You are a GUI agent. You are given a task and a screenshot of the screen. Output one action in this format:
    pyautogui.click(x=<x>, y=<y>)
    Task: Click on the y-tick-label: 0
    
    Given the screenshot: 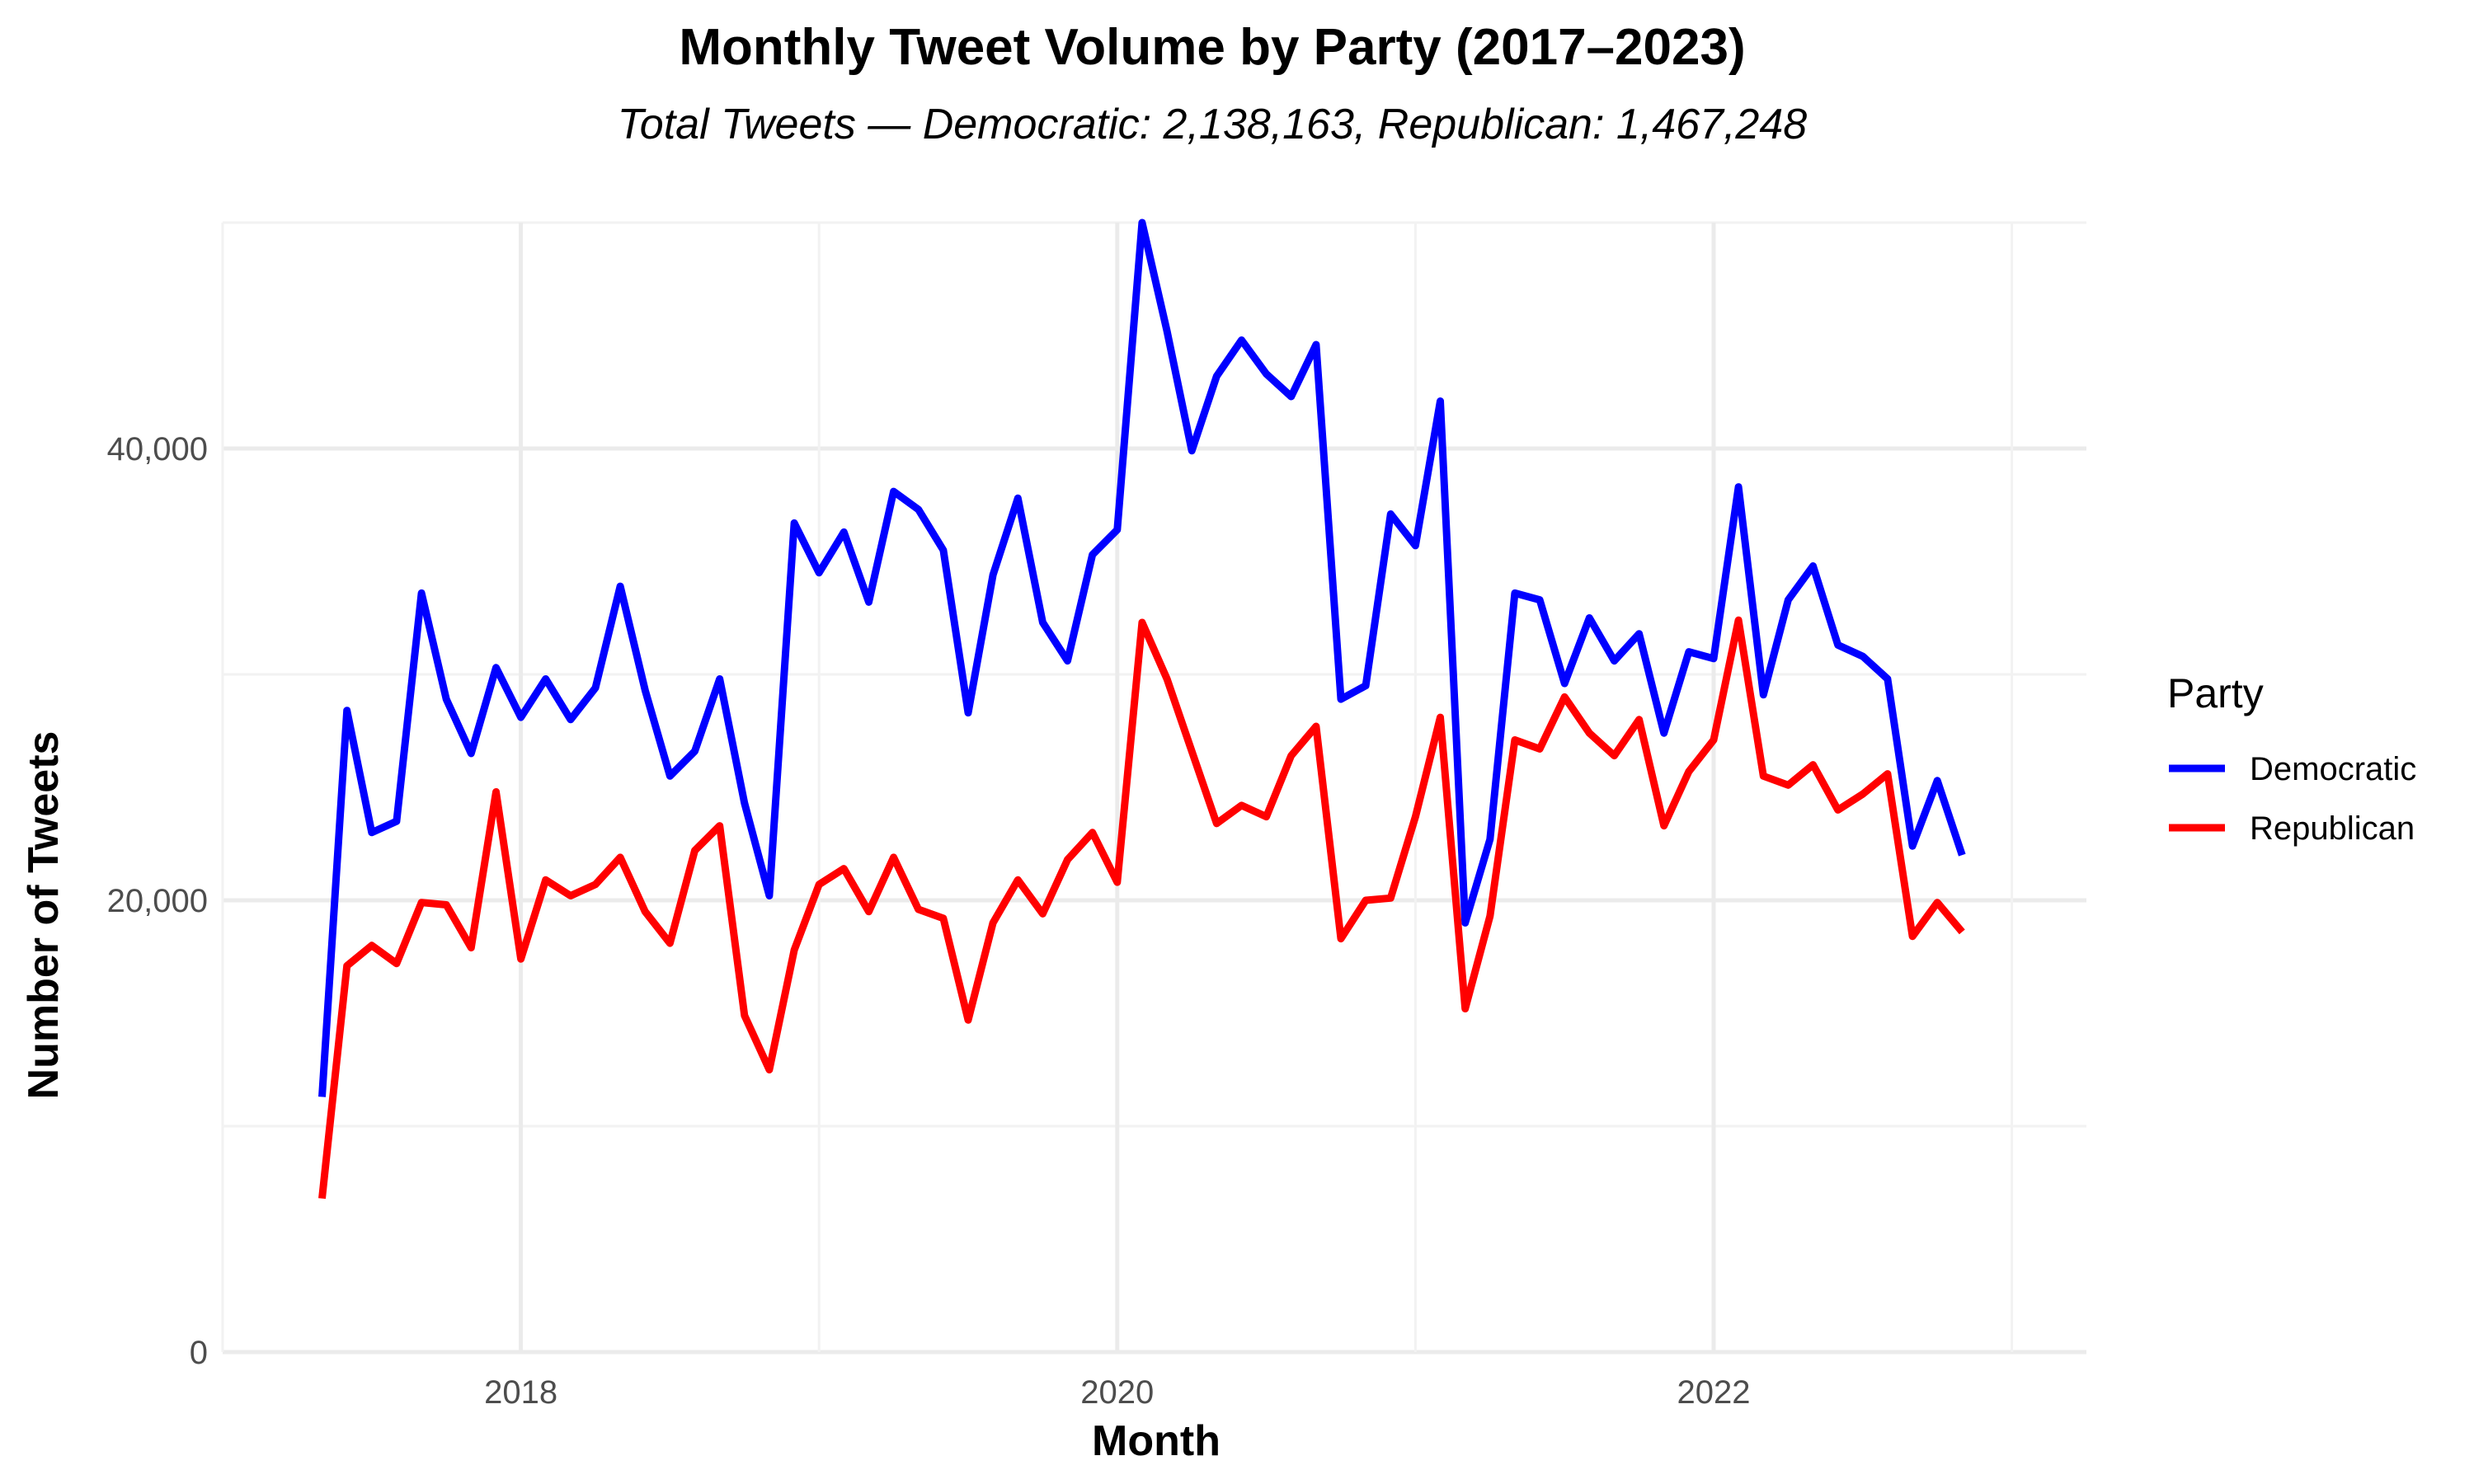 What is the action you would take?
    pyautogui.click(x=199, y=1353)
    